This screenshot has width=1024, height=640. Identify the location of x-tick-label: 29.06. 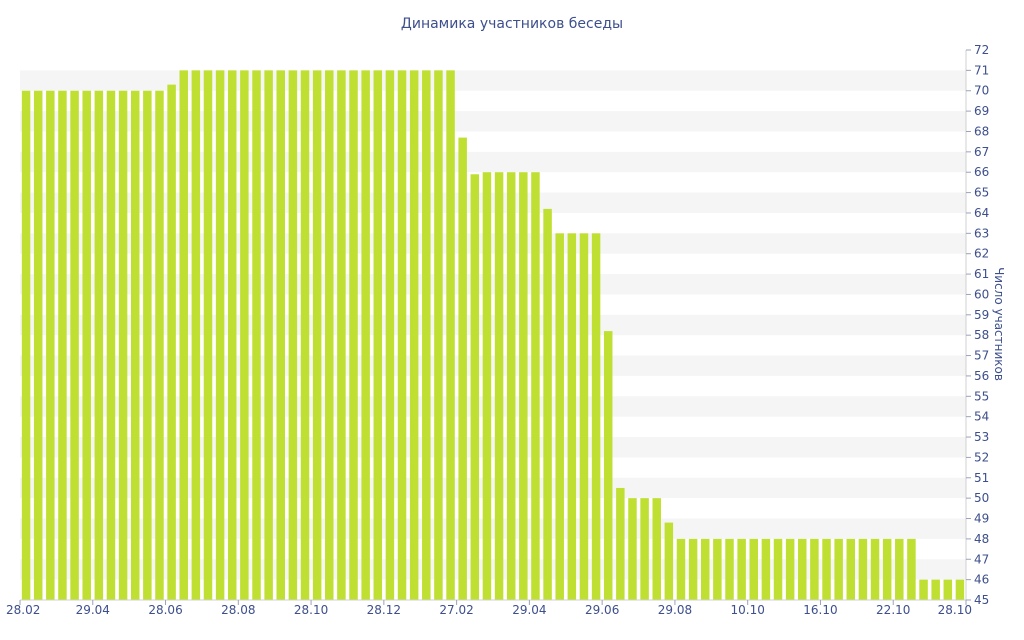
(602, 610).